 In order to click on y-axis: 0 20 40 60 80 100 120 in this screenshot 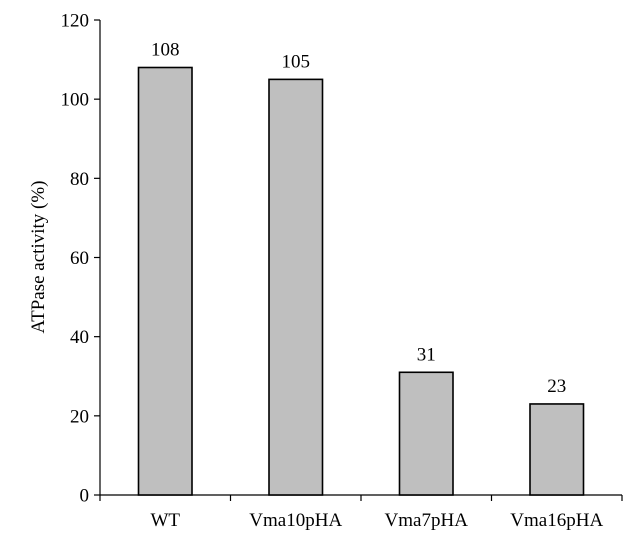, I will do `click(81, 259)`.